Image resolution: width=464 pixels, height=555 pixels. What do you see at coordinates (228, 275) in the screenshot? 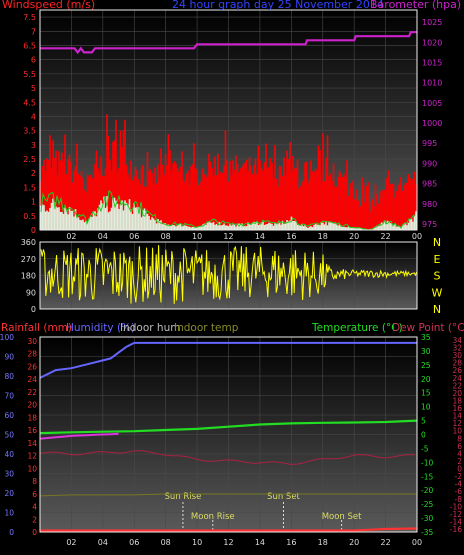
I see `direction-plot-frame` at bounding box center [228, 275].